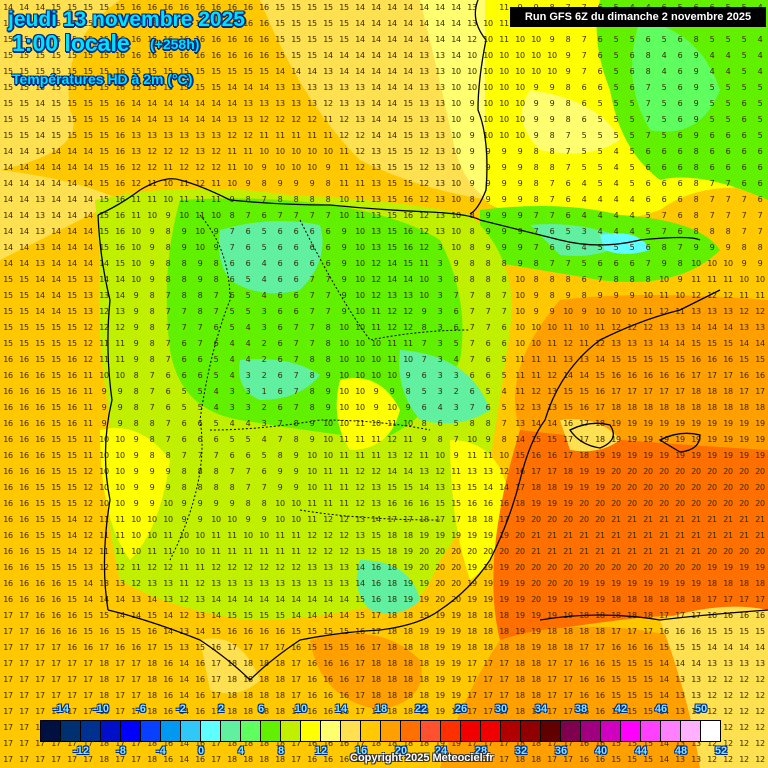 The width and height of the screenshot is (768, 768). Describe the element at coordinates (361, 751) in the screenshot. I see `colorbar-tick-label: 16` at that location.